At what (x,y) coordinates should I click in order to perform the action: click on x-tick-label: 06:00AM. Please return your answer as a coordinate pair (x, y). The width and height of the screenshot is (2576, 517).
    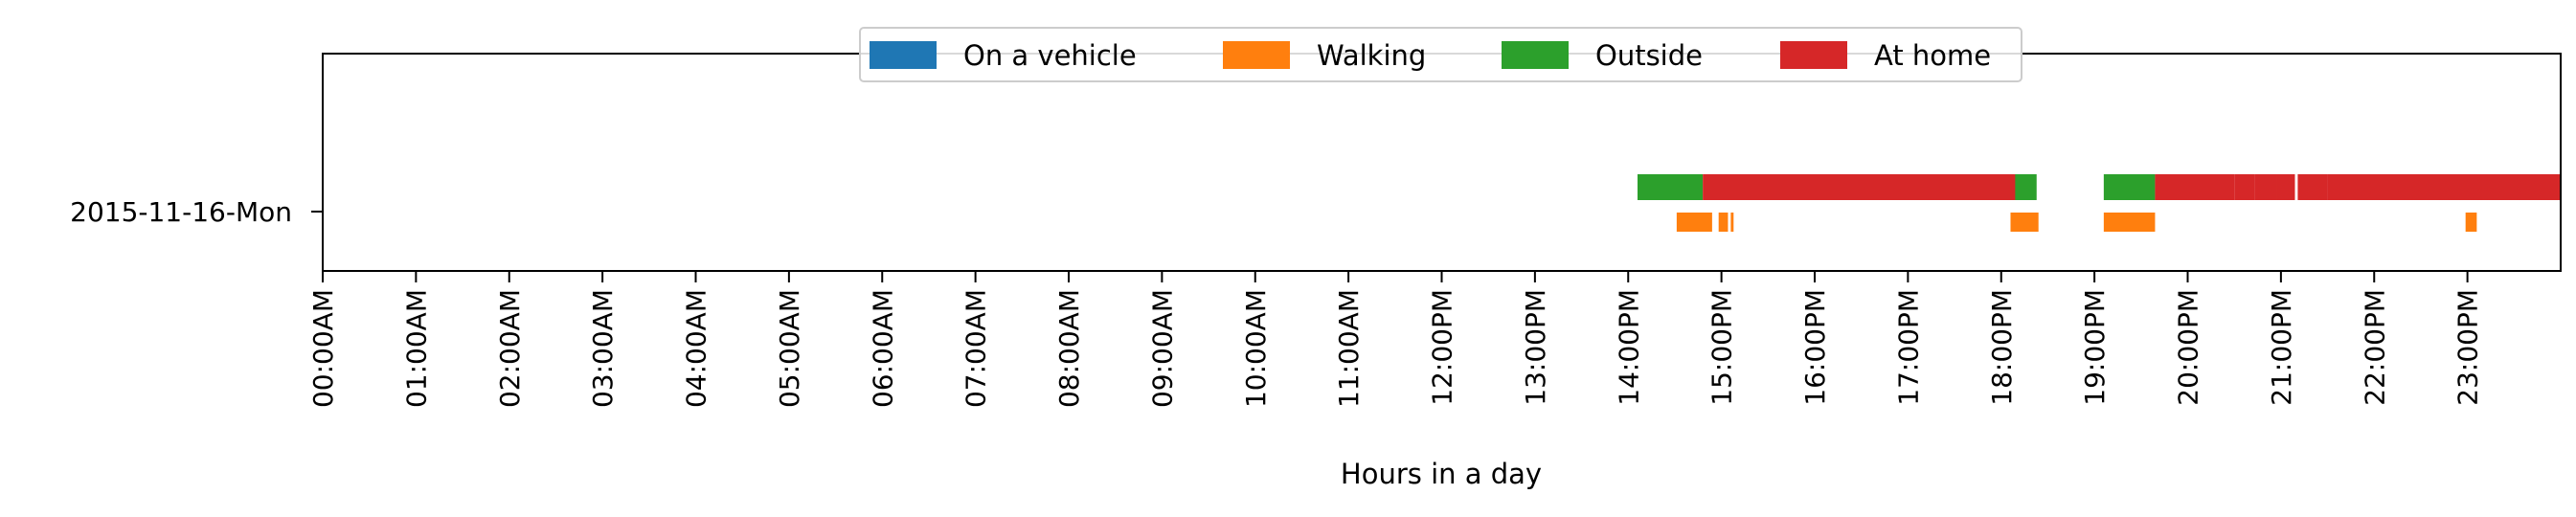
    Looking at the image, I should click on (882, 348).